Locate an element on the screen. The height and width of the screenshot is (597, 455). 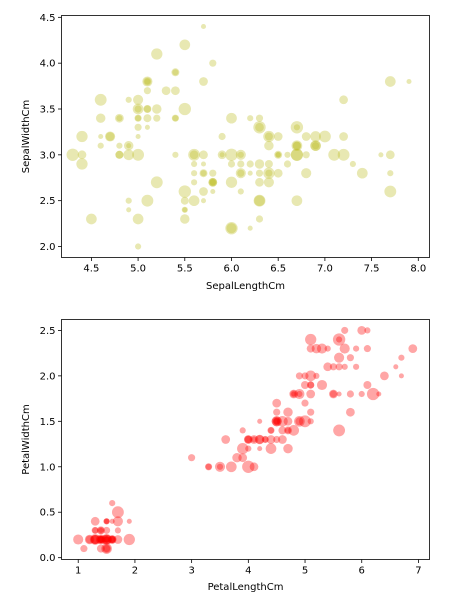
sepal-x-tick-label: 7.0 is located at coordinates (325, 269).